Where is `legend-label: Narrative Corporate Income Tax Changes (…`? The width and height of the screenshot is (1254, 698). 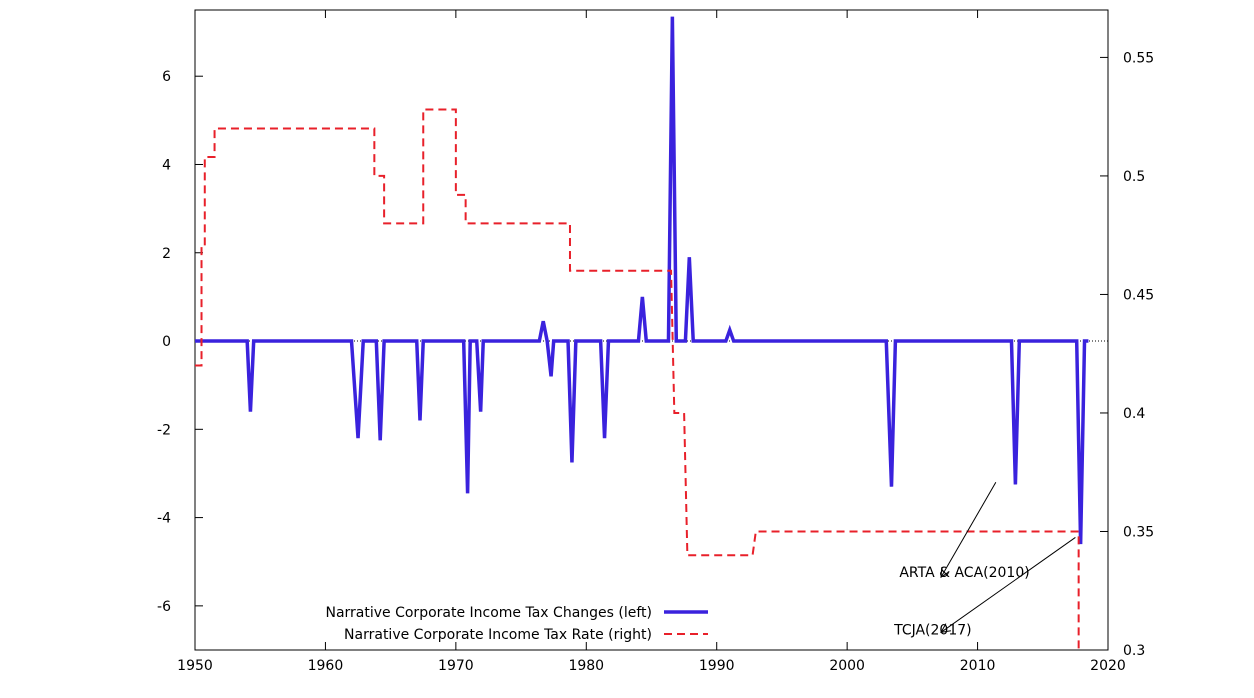 legend-label: Narrative Corporate Income Tax Changes (… is located at coordinates (488, 613).